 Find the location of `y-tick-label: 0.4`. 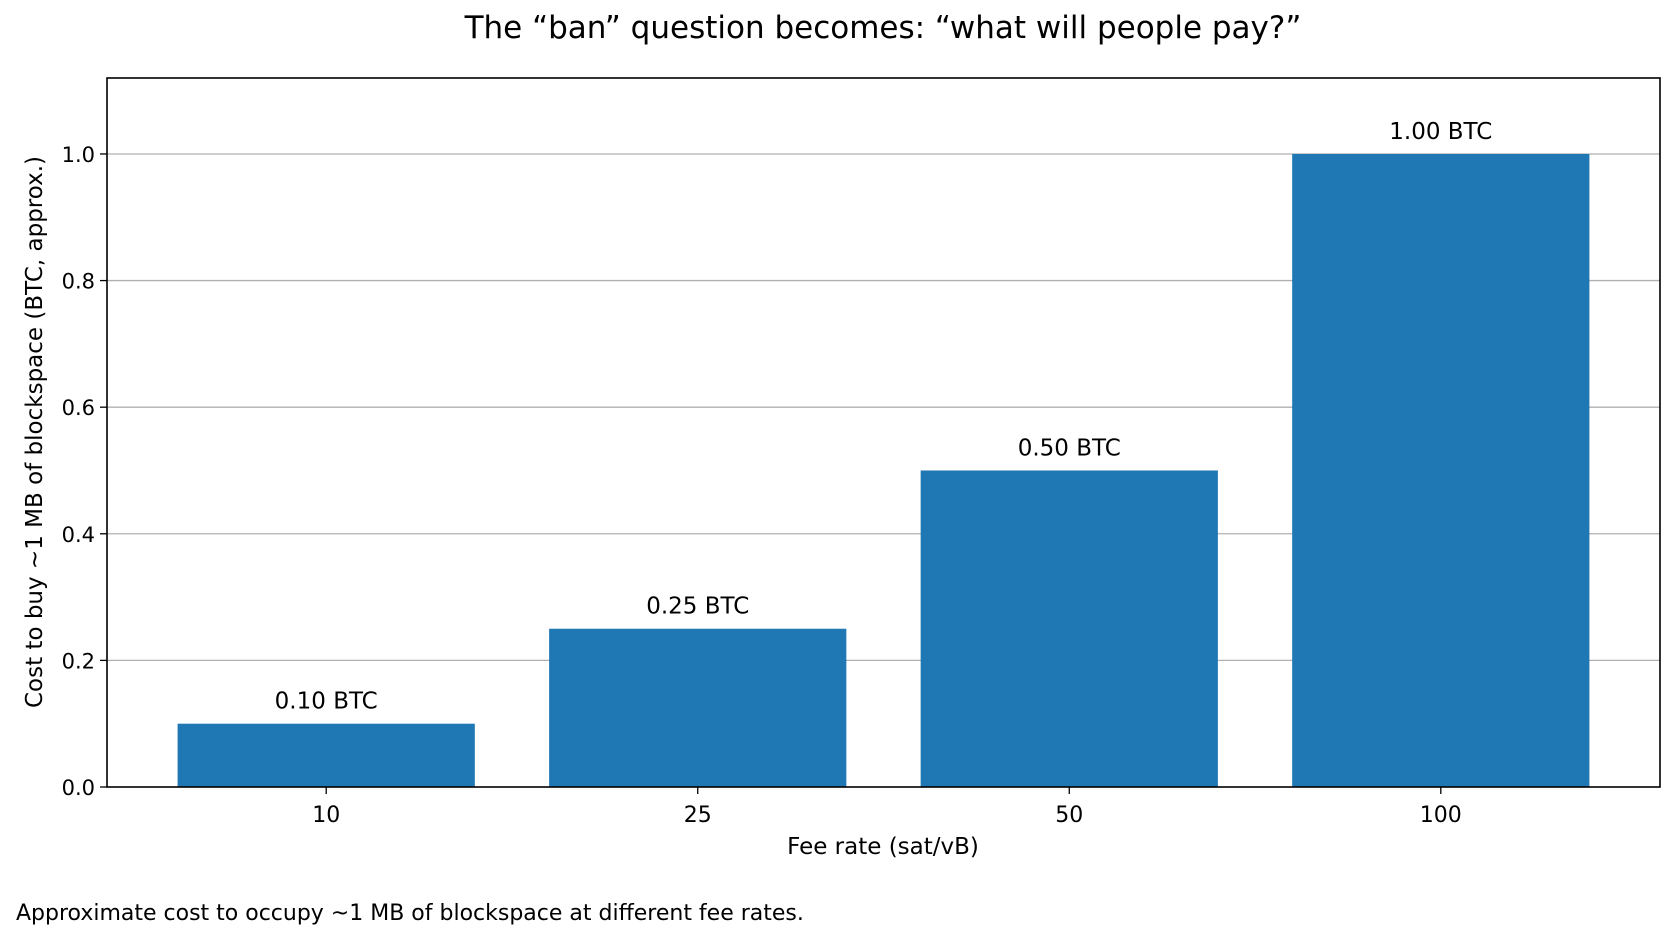

y-tick-label: 0.4 is located at coordinates (78, 535).